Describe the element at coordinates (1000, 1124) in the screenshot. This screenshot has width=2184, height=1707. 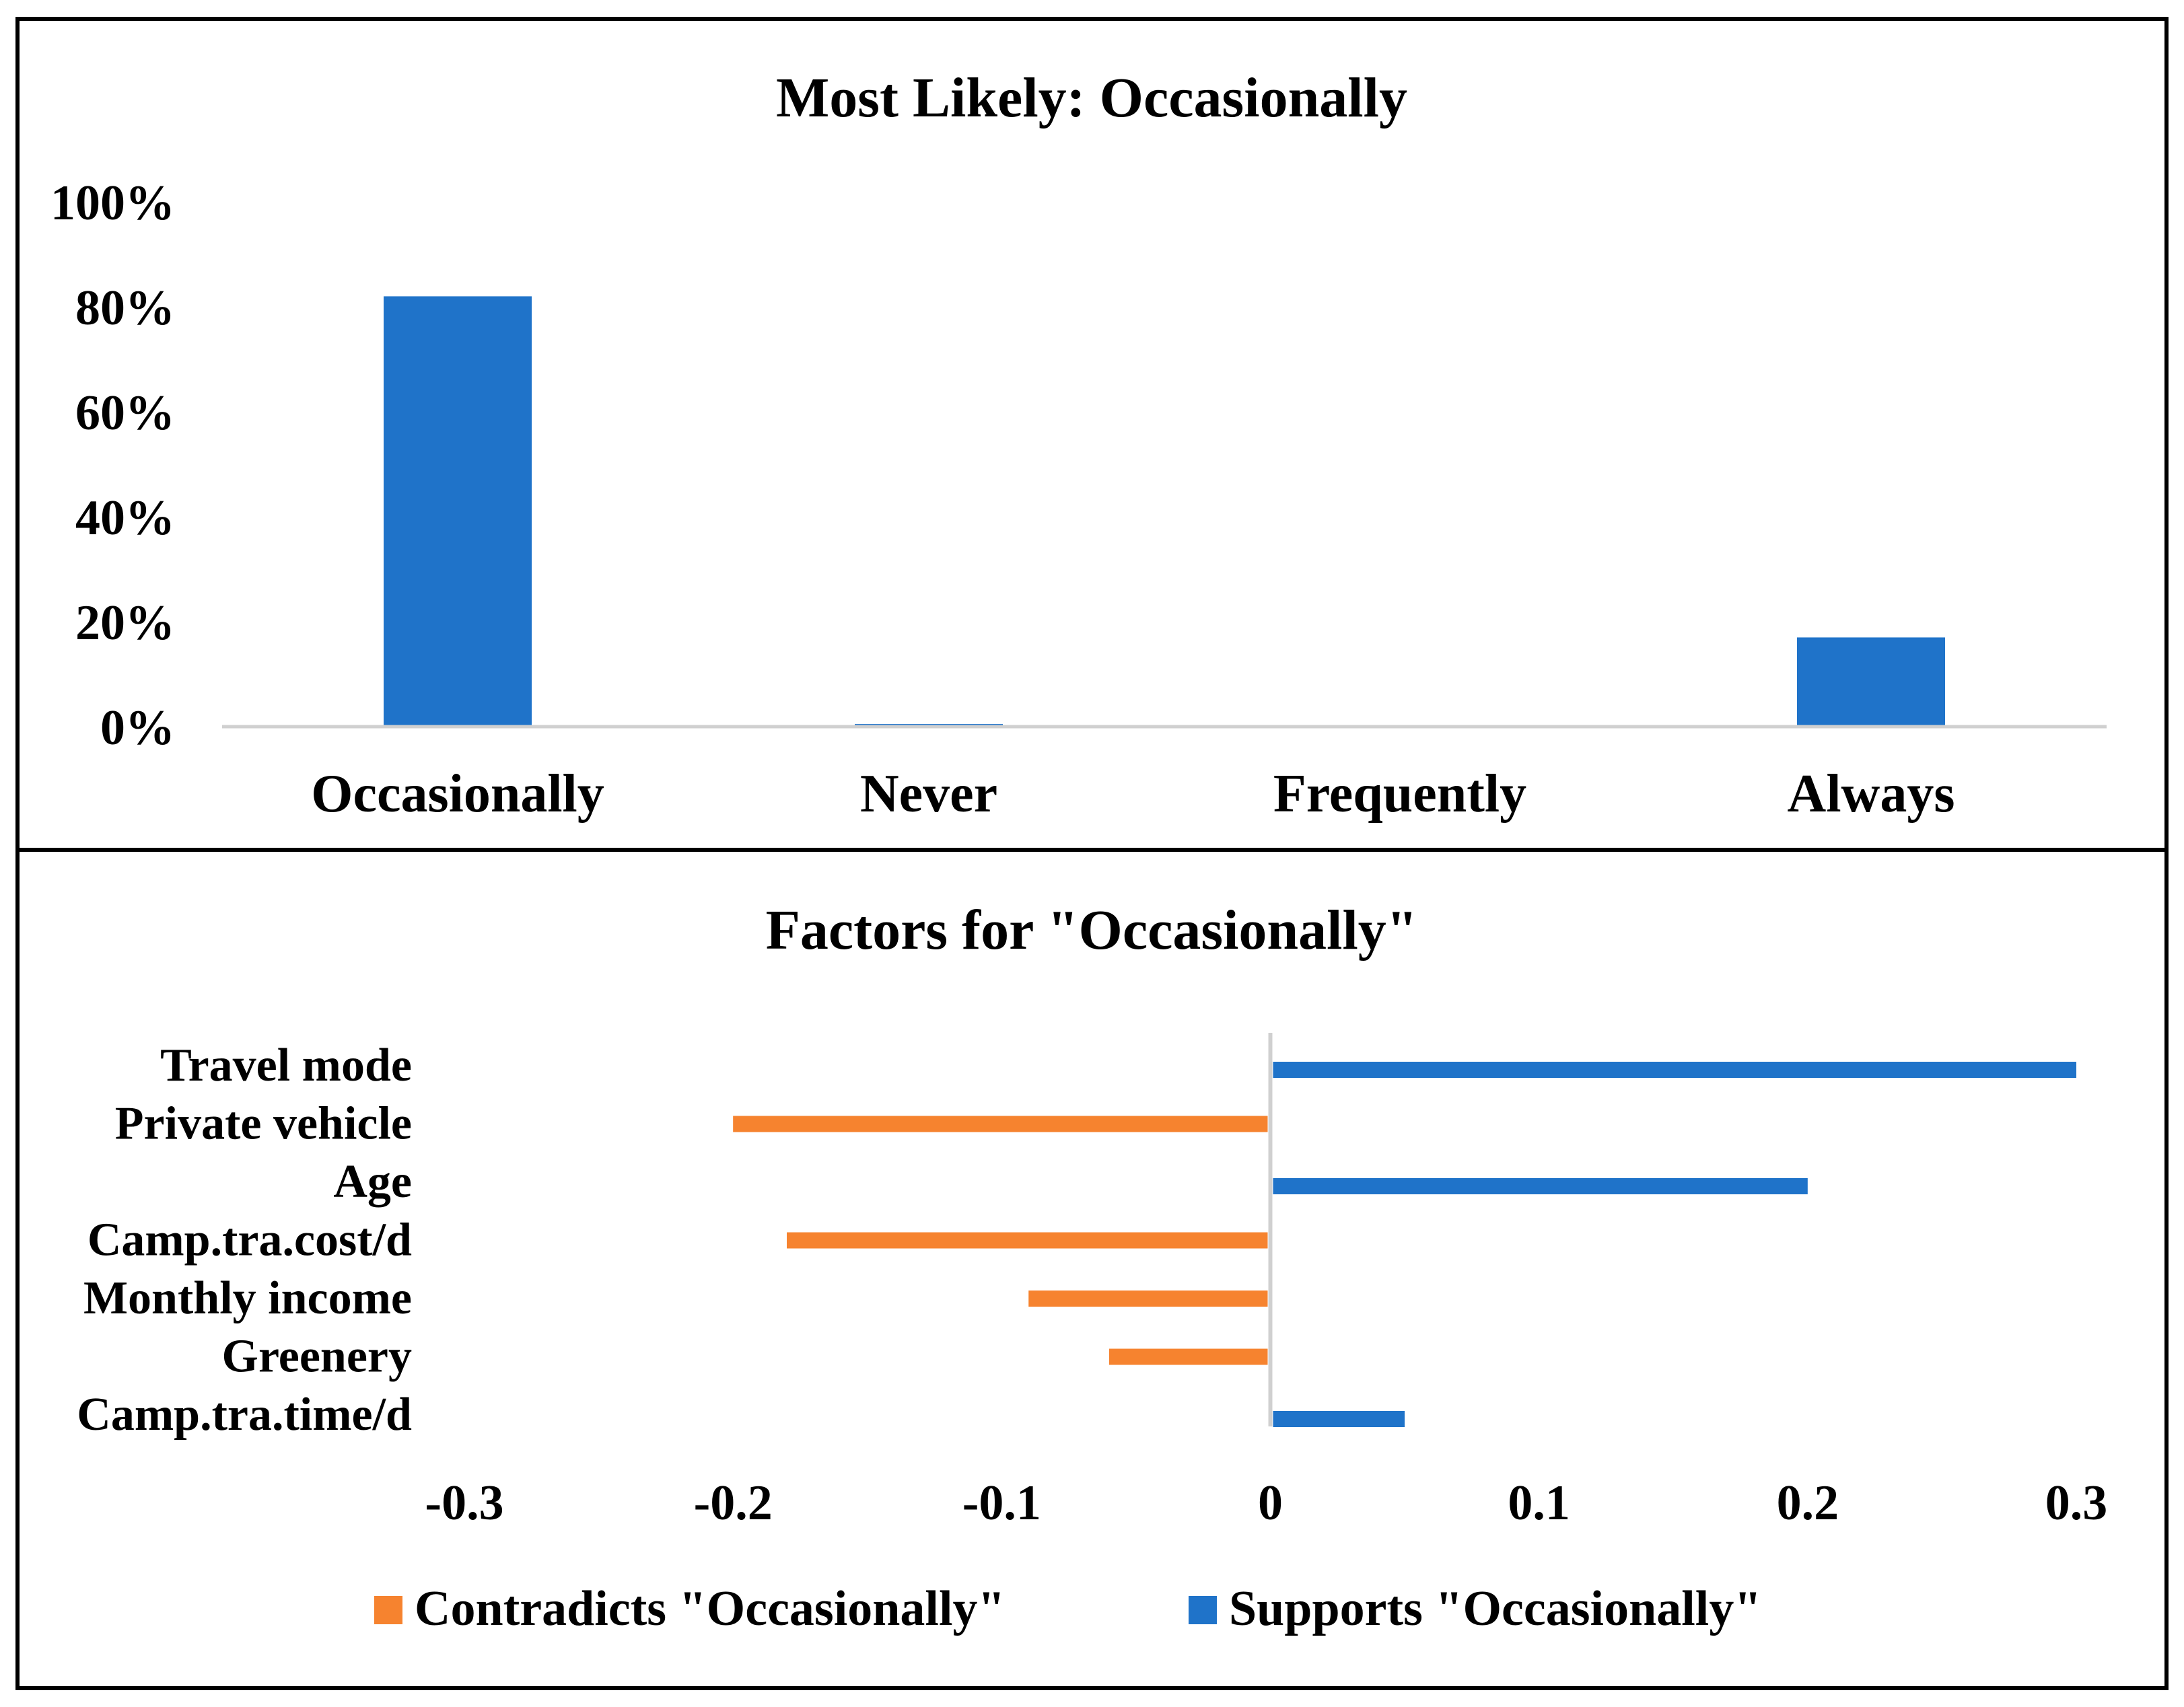
I see `bottom-bar-private-vehicle` at that location.